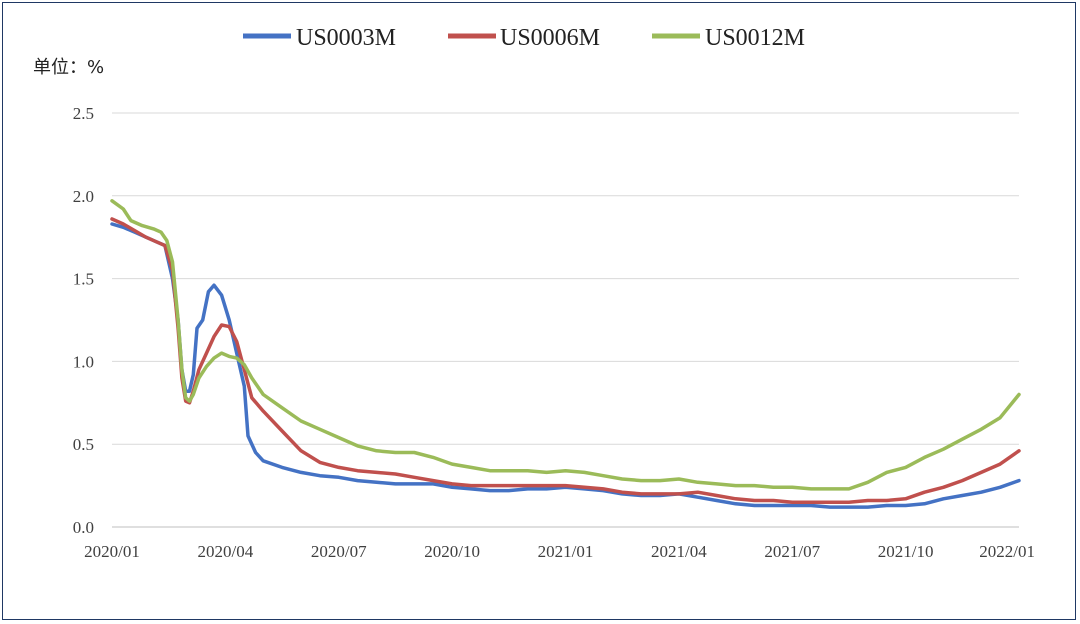  I want to click on x-tick-label: 2020/10, so click(452, 551).